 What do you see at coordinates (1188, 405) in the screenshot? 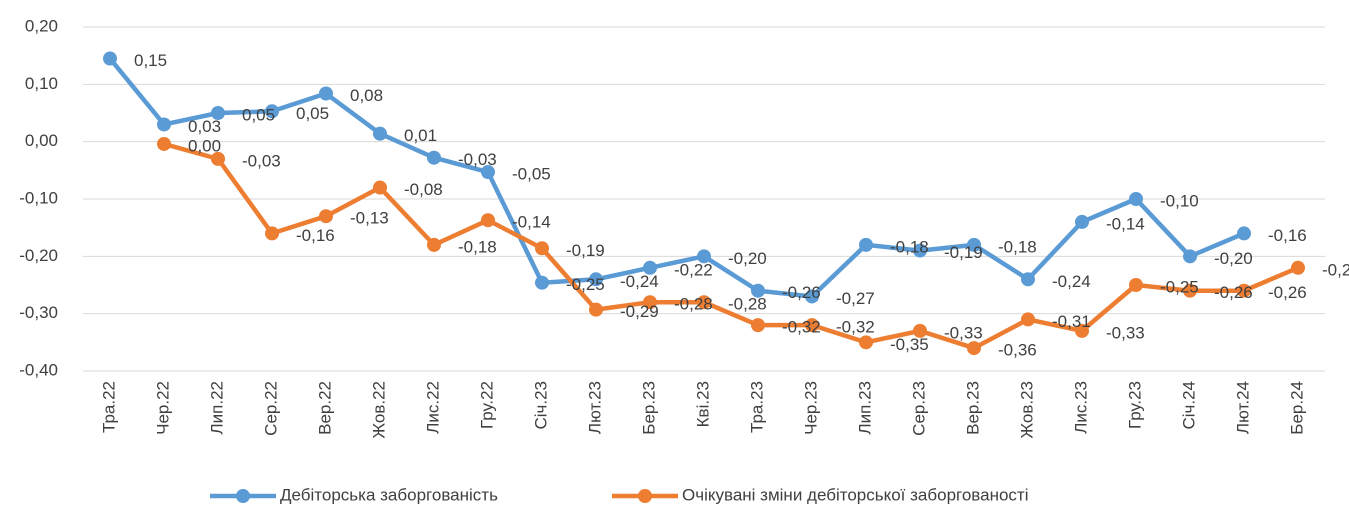
I see `x-tick-label: Січ.24` at bounding box center [1188, 405].